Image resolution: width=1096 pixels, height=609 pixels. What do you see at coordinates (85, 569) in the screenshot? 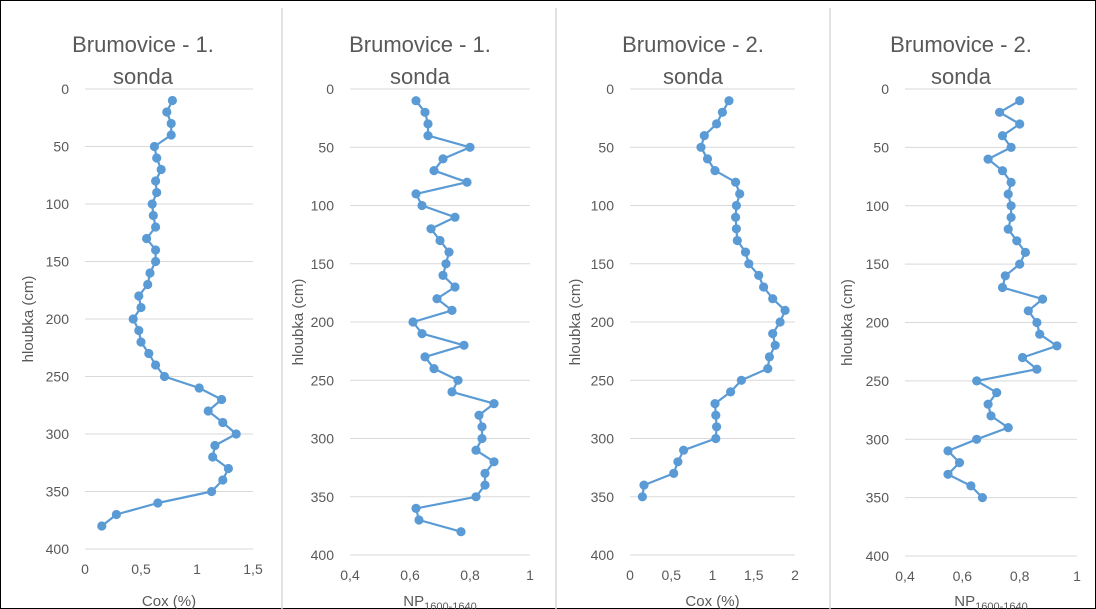
I see `x-tick-label: 0` at bounding box center [85, 569].